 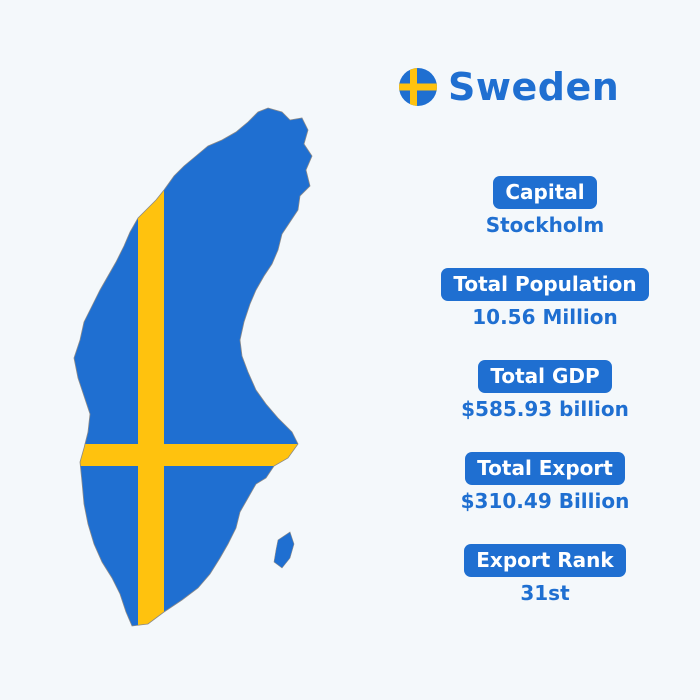 What do you see at coordinates (545, 560) in the screenshot?
I see `stat-label: Export Rank` at bounding box center [545, 560].